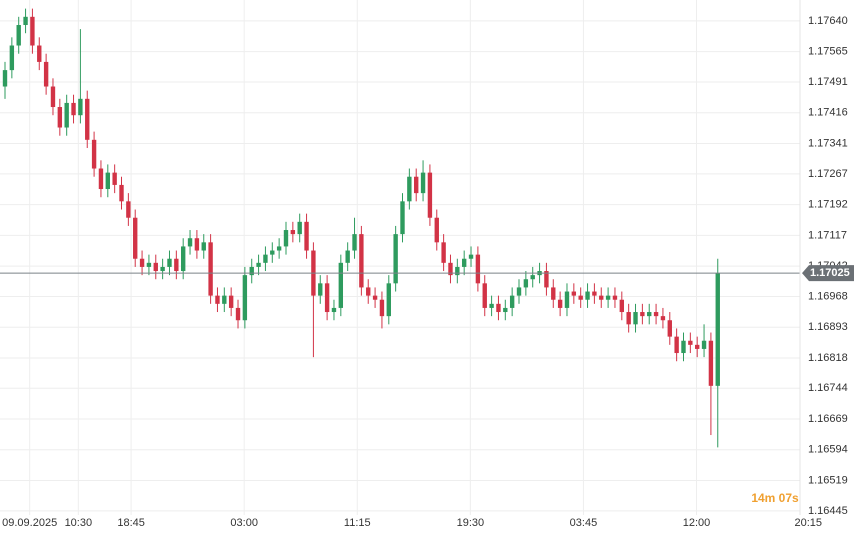 Image resolution: width=858 pixels, height=545 pixels. I want to click on y-tick-label: 1.17192, so click(828, 205).